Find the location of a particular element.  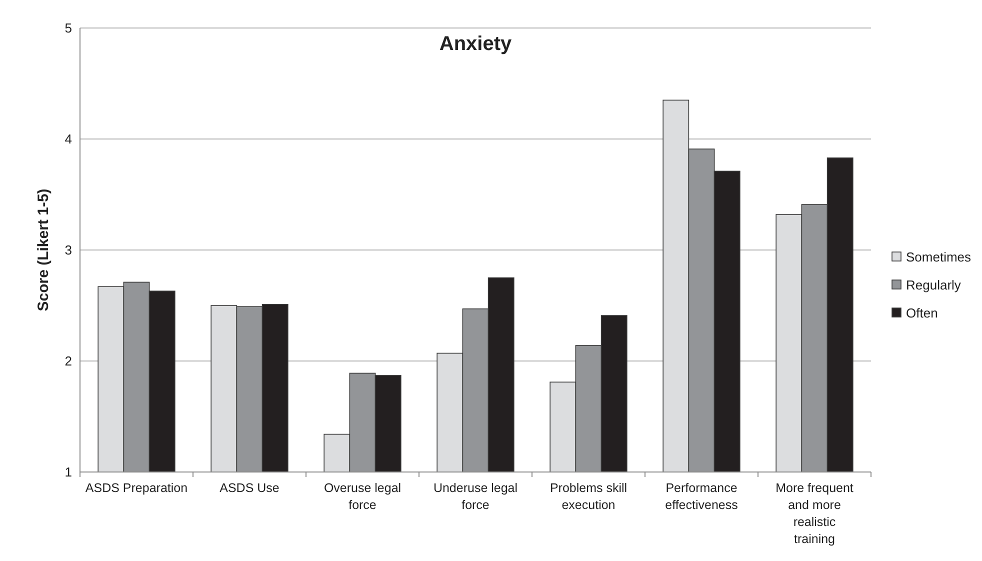

y-tick-label: 2 is located at coordinates (68, 361).